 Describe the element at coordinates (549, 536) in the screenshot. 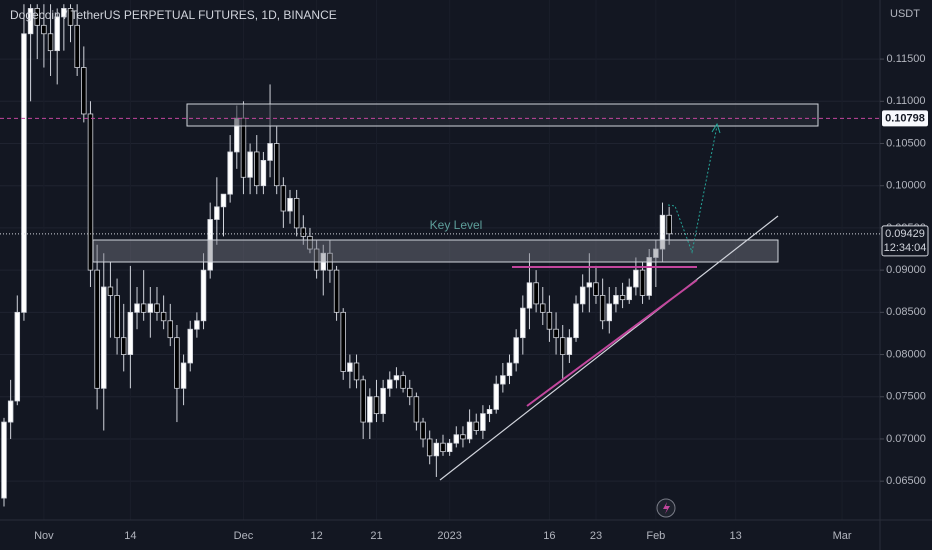

I see `x-tick-label: 16` at that location.